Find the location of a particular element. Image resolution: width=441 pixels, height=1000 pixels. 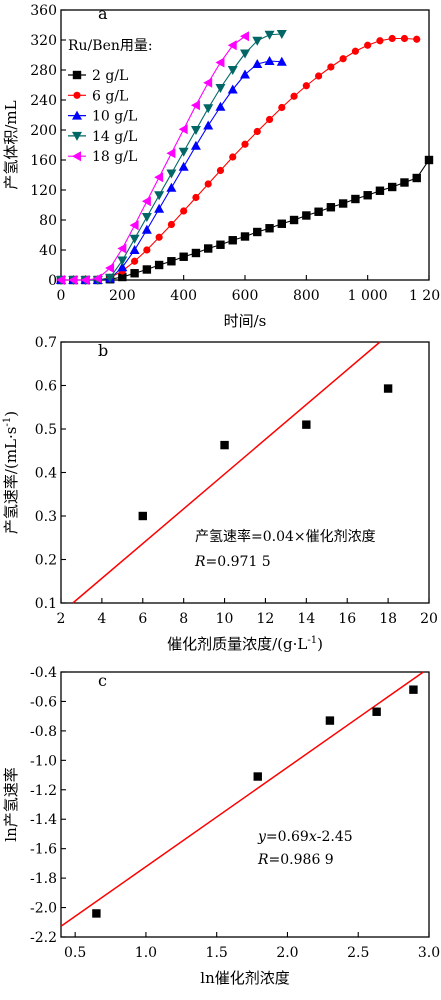

x-tick-label: 2 is located at coordinates (61, 619).